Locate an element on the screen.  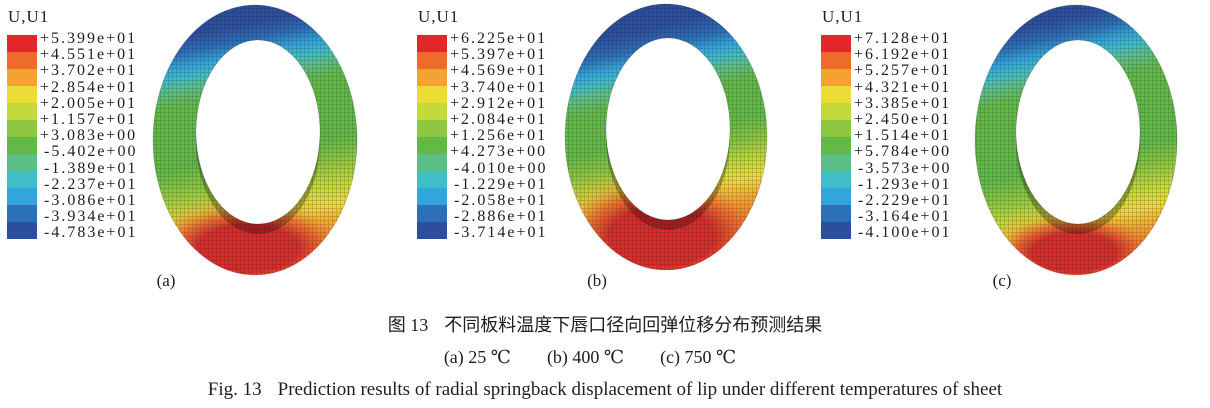
legend-value-label: +5.784e+00 is located at coordinates (903, 152).